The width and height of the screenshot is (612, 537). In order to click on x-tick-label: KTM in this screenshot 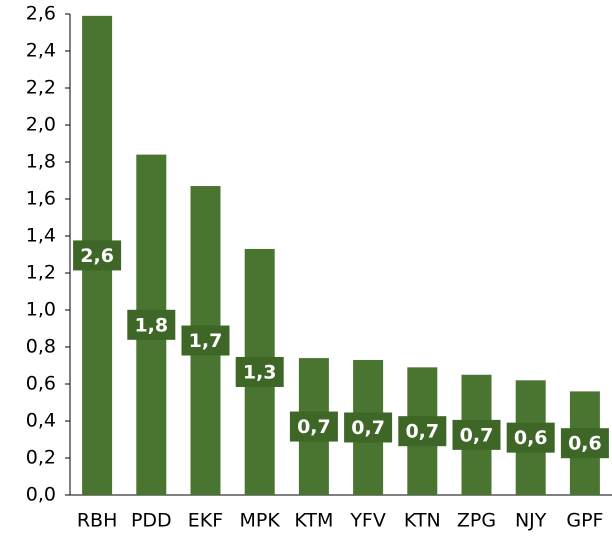, I will do `click(313, 521)`.